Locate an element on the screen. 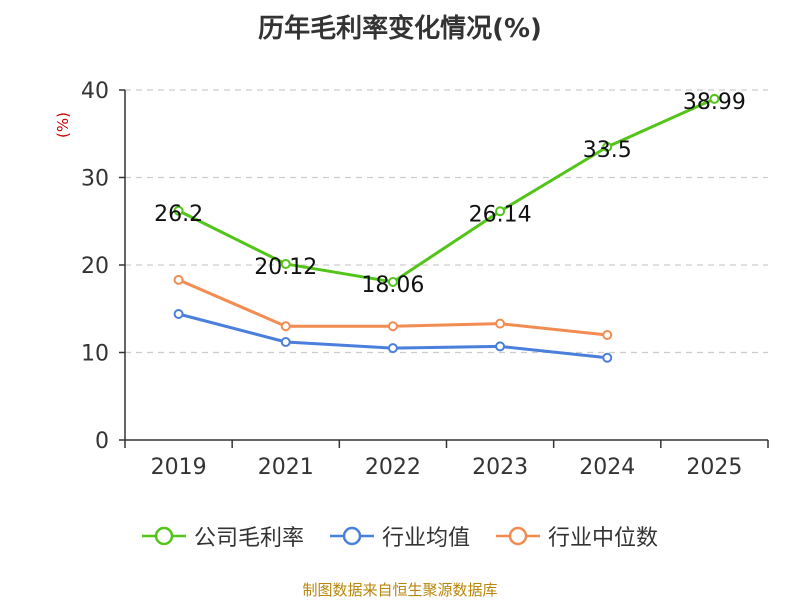  data-label: 33.5 is located at coordinates (607, 150).